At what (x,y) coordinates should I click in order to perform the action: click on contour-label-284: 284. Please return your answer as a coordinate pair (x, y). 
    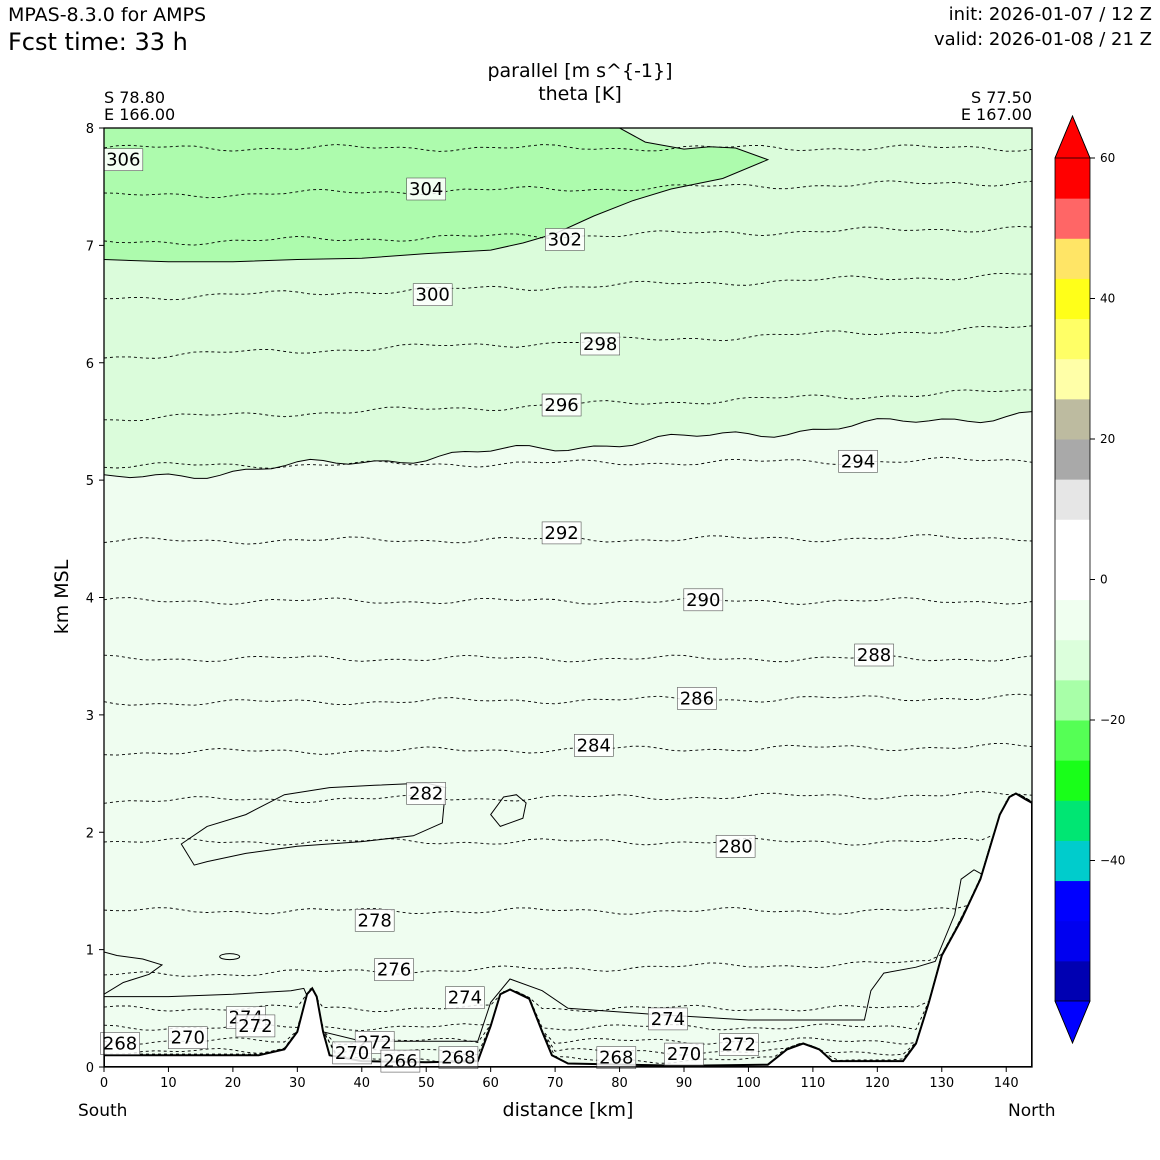
    Looking at the image, I should click on (593, 745).